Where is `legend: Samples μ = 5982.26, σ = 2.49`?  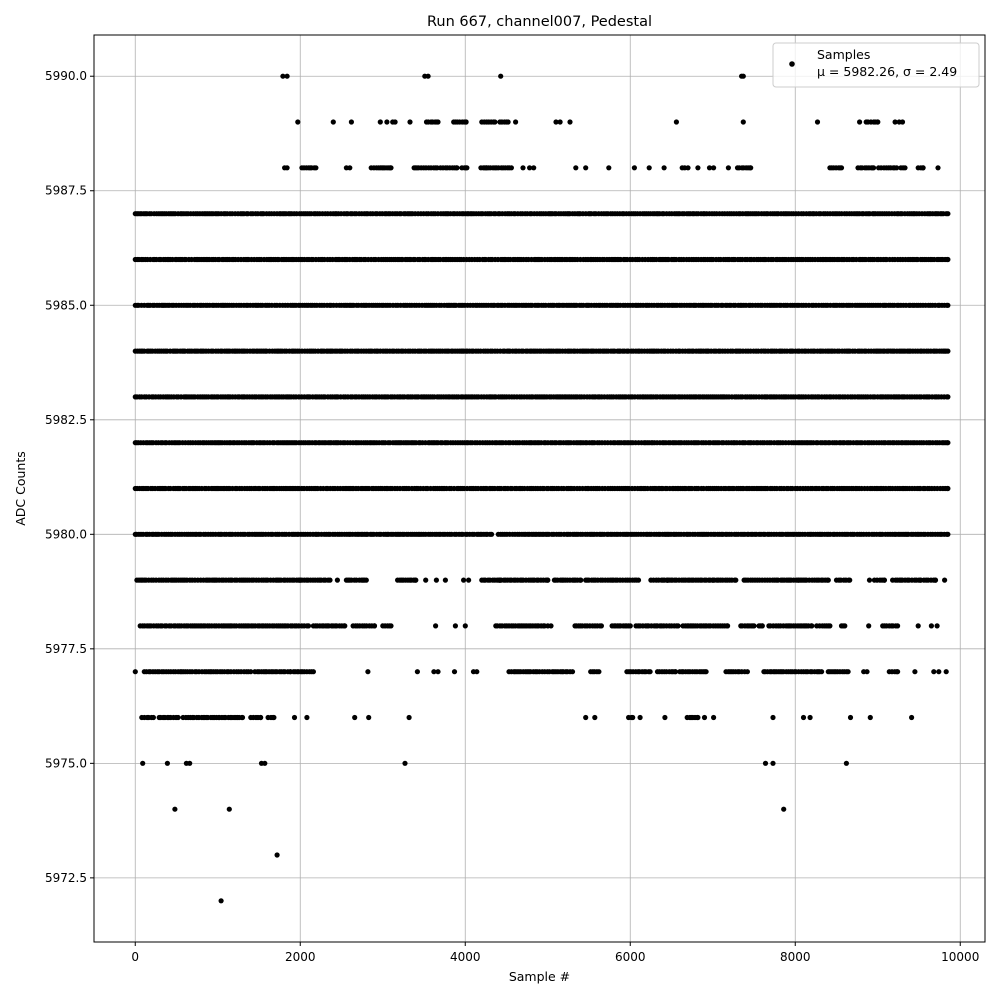 legend: Samples μ = 5982.26, σ = 2.49 is located at coordinates (876, 65).